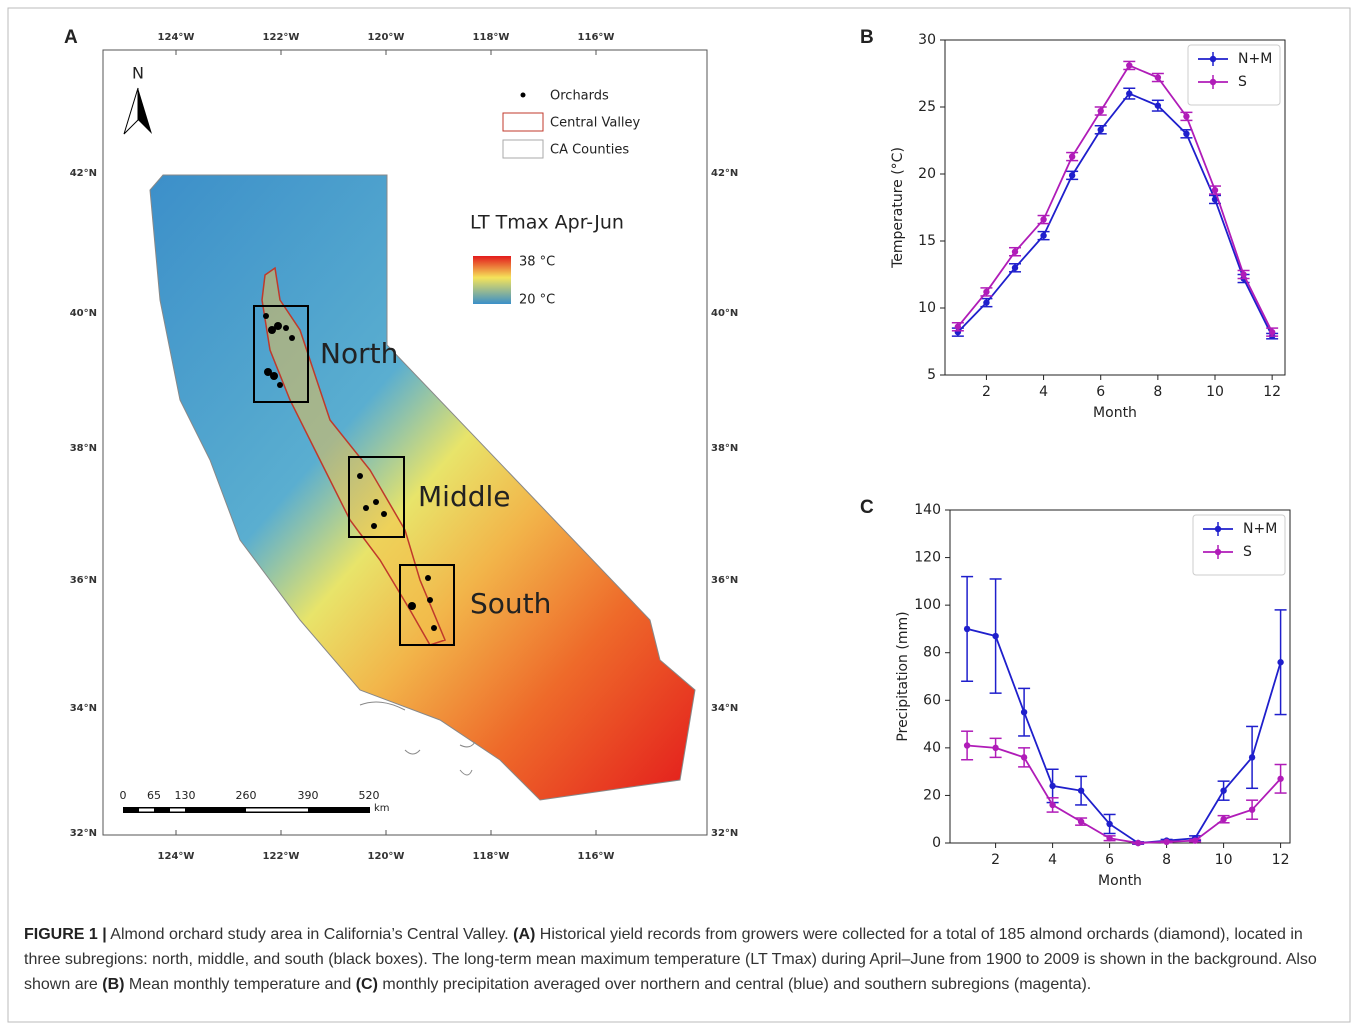  What do you see at coordinates (932, 653) in the screenshot?
I see `y-tick-label: 80` at bounding box center [932, 653].